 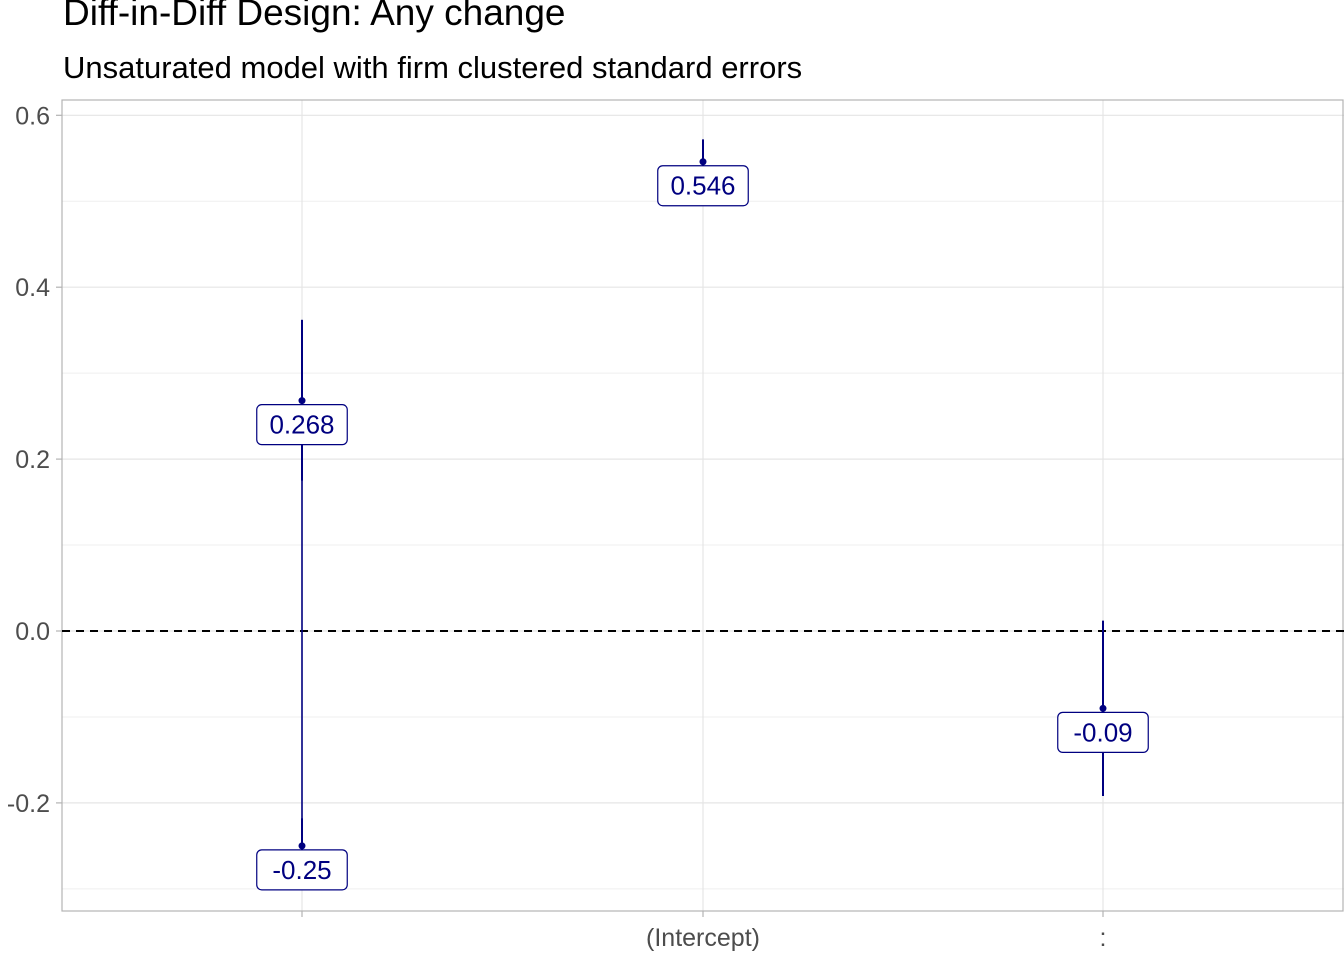 I want to click on data-label-text: 0.268, so click(x=301, y=425).